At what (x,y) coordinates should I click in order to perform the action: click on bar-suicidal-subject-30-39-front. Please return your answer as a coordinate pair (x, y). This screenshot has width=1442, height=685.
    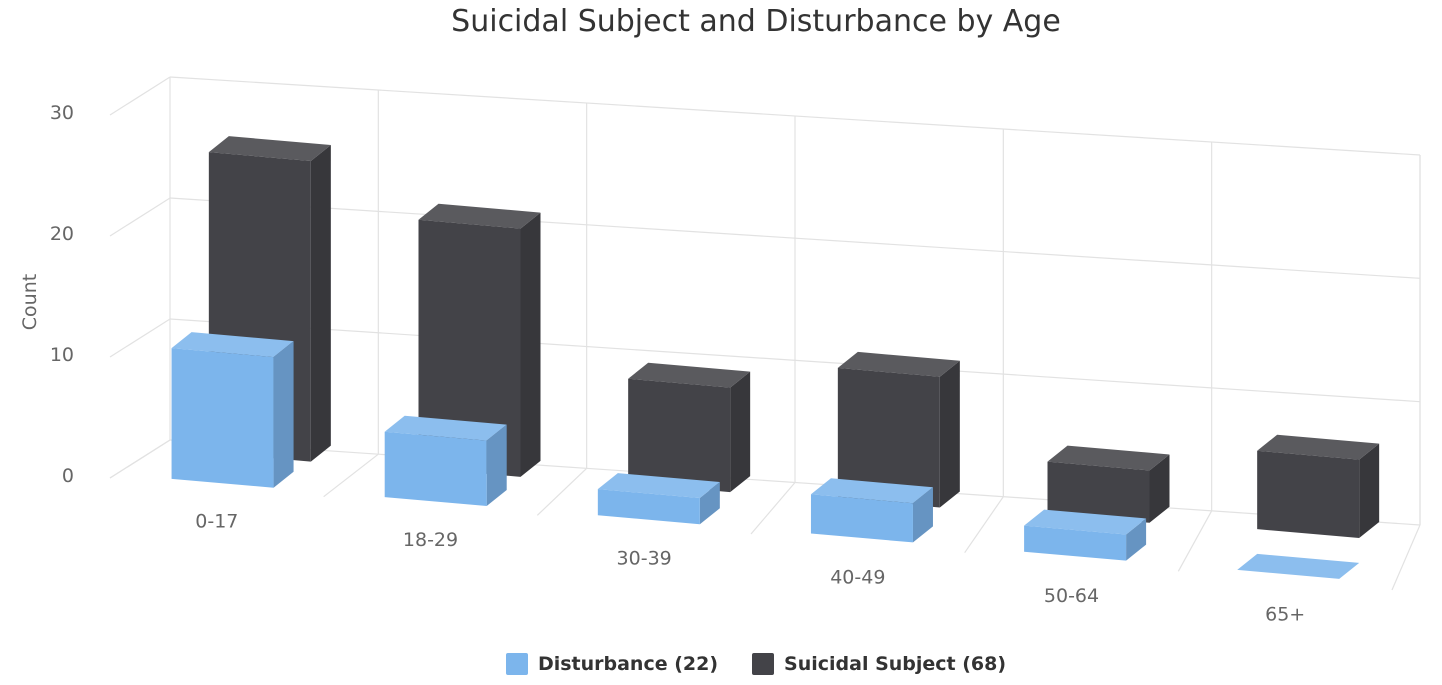
    Looking at the image, I should click on (679, 435).